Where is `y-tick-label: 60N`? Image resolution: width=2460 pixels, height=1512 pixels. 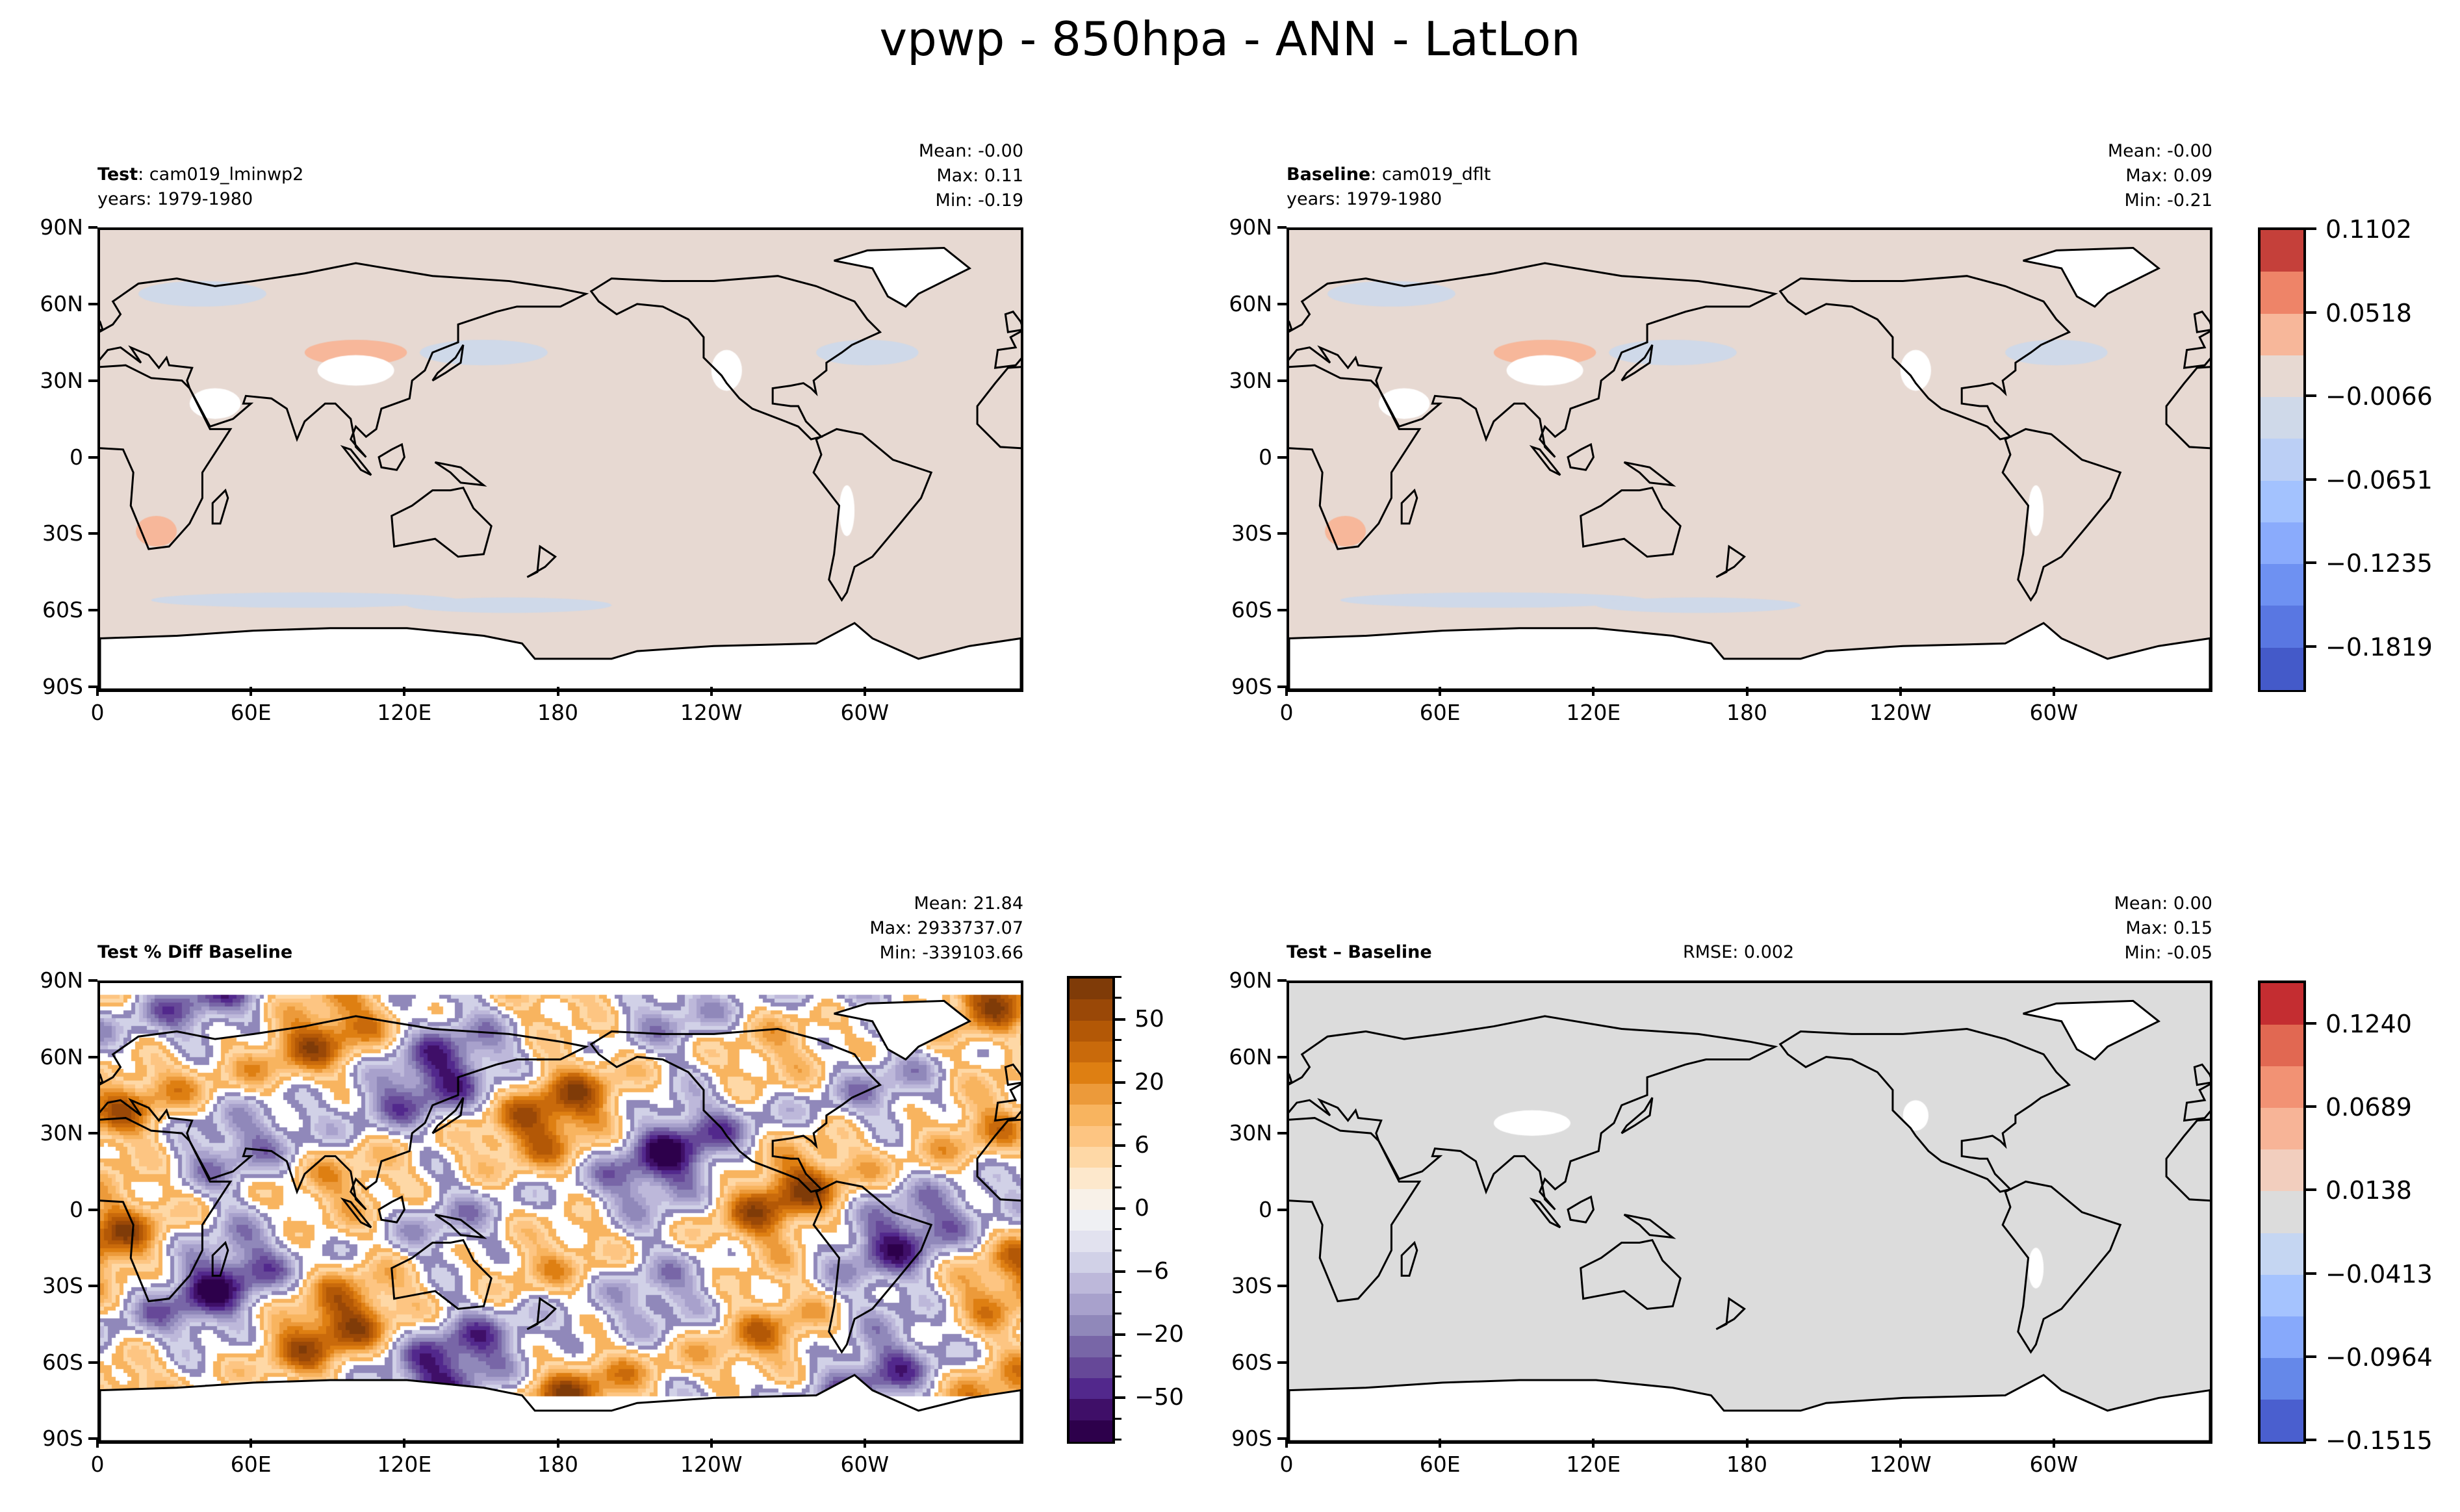 y-tick-label: 60N is located at coordinates (61, 1057).